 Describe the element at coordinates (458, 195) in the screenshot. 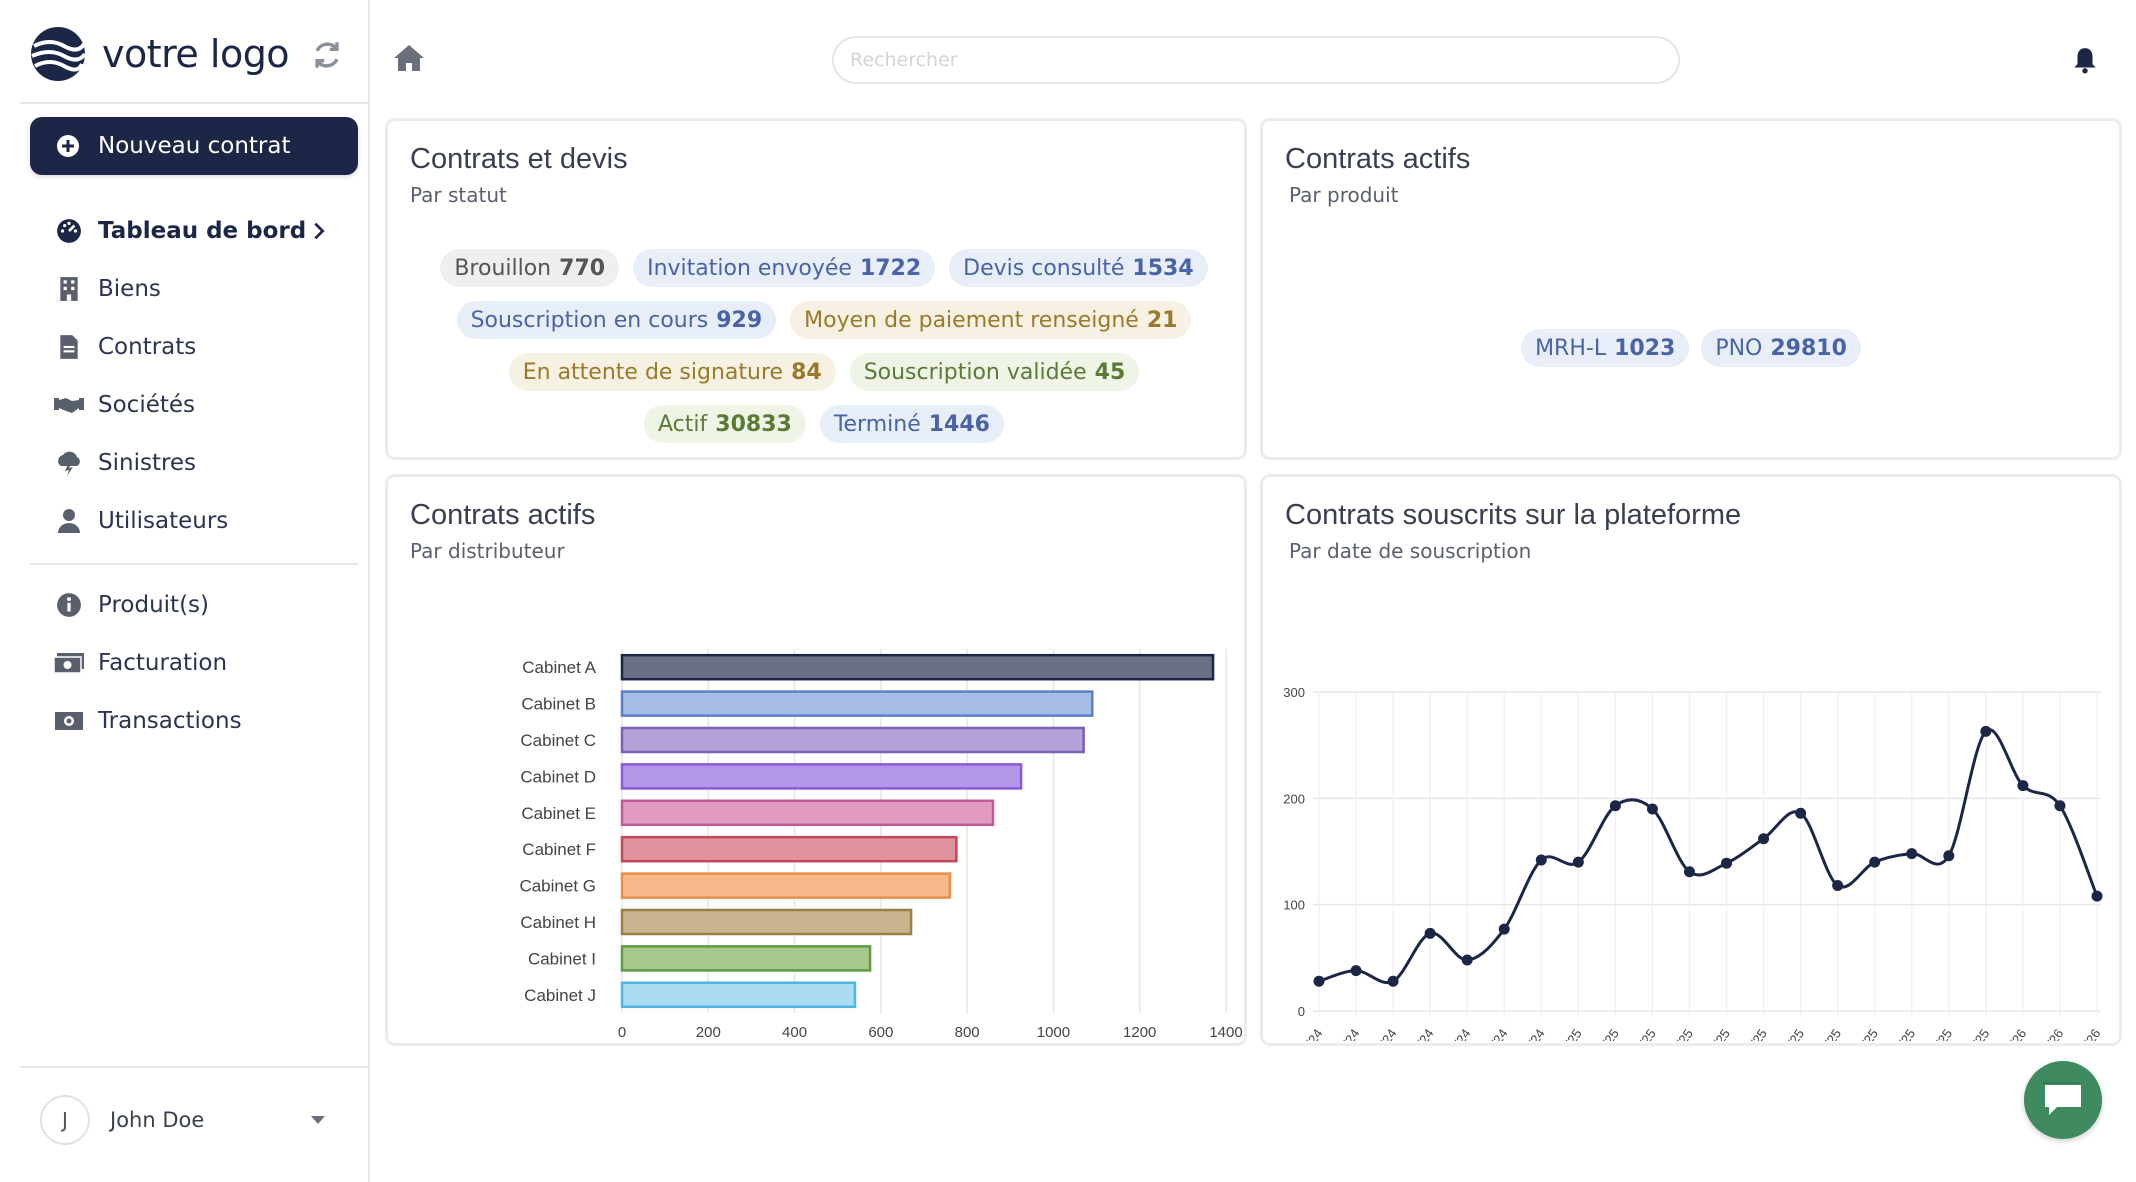

I see `card-subtitle: Par statut` at that location.